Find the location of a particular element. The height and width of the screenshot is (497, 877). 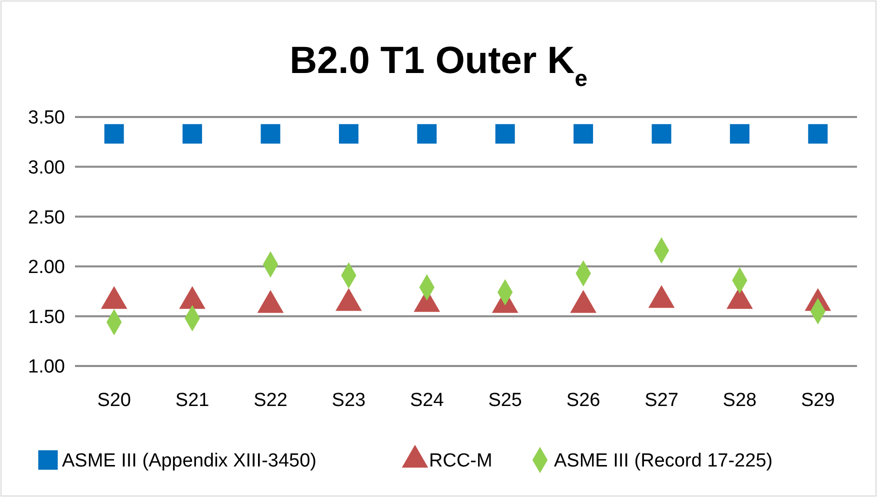

x-tick-label: S24 is located at coordinates (427, 400).